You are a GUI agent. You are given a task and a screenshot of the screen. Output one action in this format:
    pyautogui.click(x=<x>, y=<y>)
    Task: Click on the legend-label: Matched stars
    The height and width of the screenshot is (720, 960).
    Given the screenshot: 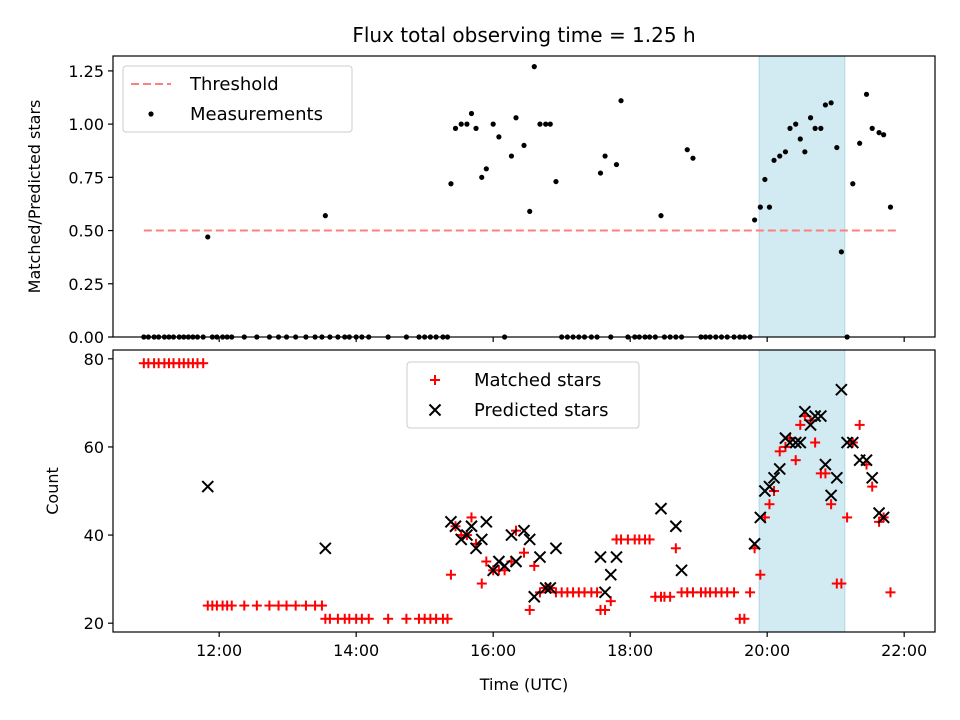 What is the action you would take?
    pyautogui.click(x=537, y=380)
    